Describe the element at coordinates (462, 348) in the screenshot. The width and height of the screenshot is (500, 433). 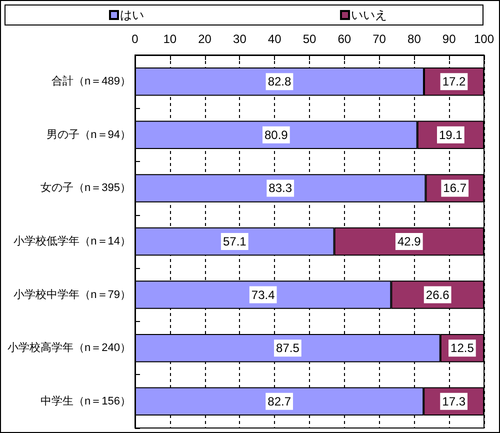
I see `data-label: 12.5` at that location.